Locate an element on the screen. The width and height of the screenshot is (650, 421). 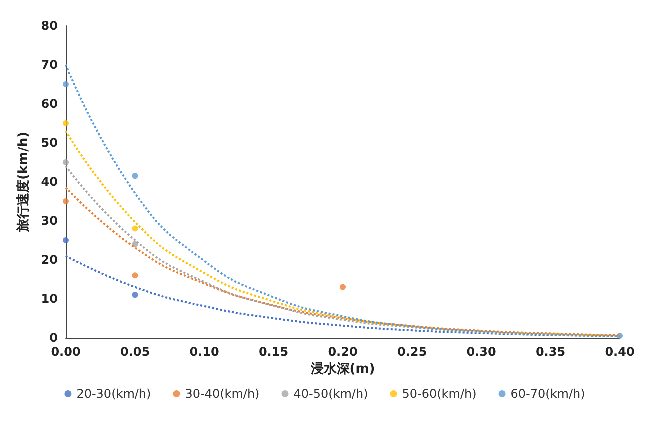
x-tick-label: 0.35 is located at coordinates (551, 352).